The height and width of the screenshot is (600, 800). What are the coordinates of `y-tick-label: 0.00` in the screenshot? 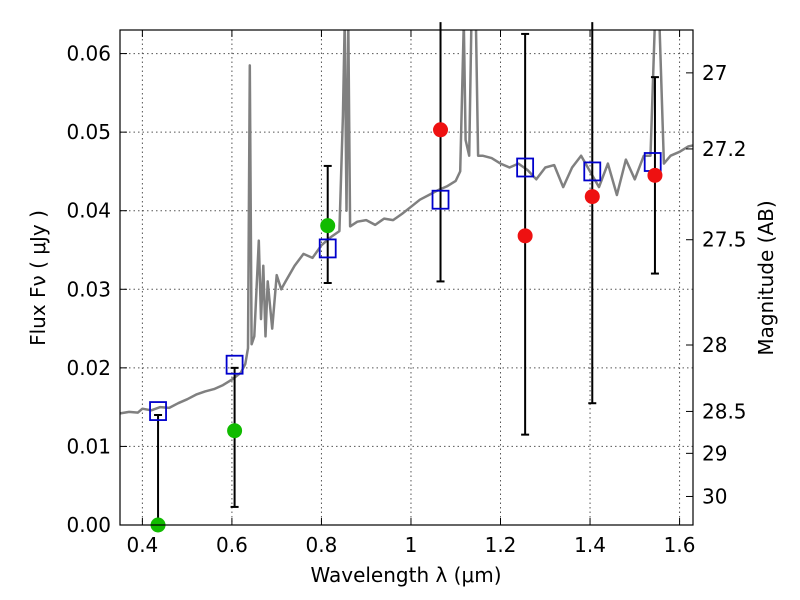 It's located at (88, 525).